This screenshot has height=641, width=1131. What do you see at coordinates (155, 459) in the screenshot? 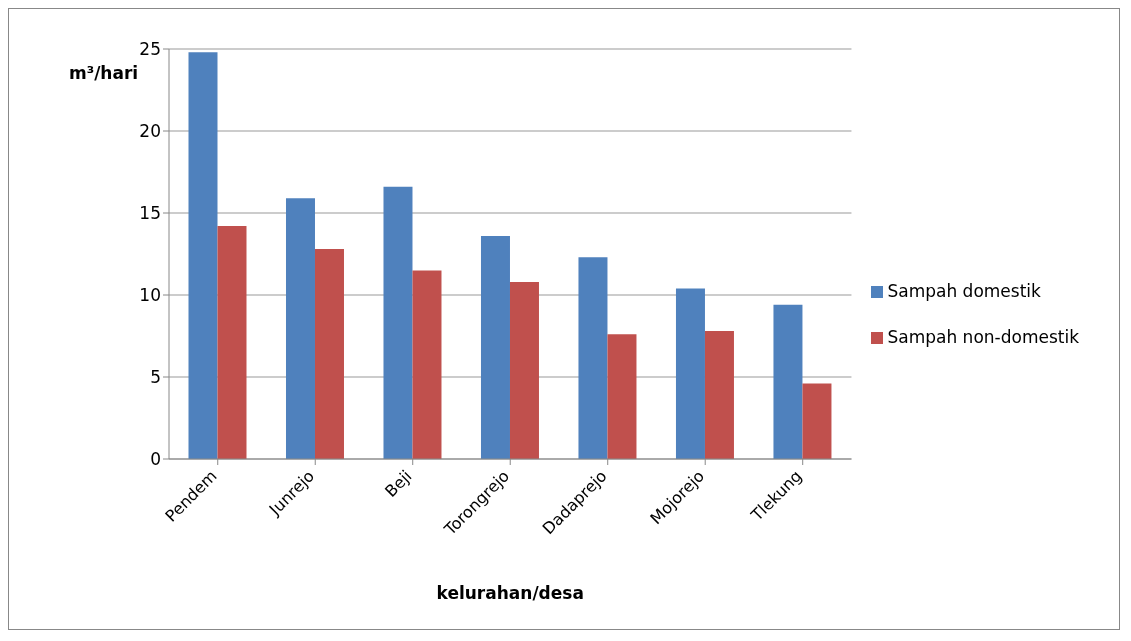
I see `y-tick-label: 0` at bounding box center [155, 459].